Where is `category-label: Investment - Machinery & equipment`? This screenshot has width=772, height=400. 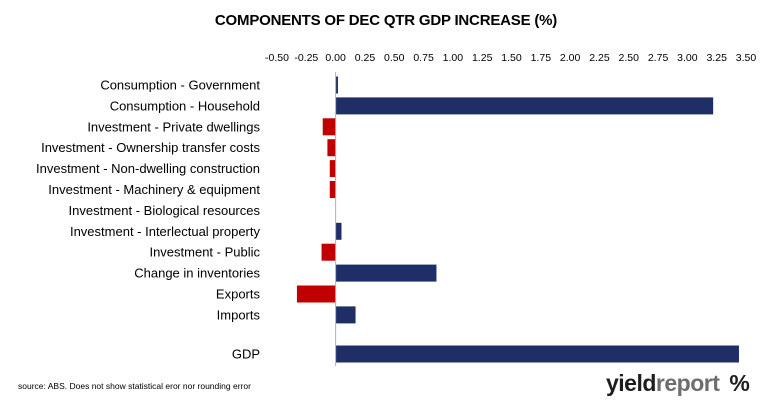 category-label: Investment - Machinery & equipment is located at coordinates (154, 189).